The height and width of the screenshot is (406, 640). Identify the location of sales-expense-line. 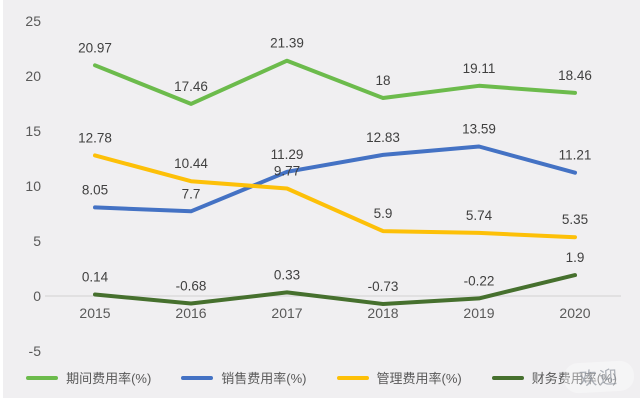
(335, 179).